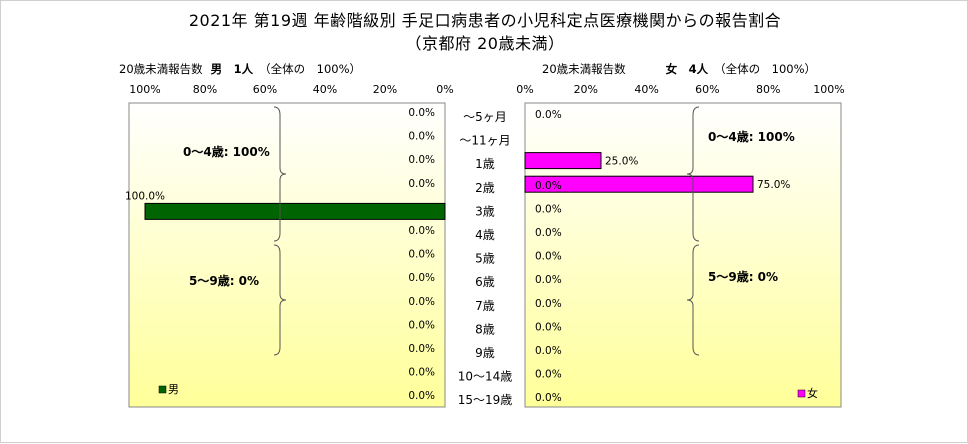  Describe the element at coordinates (485, 211) in the screenshot. I see `age-category-label: 3歳` at that location.